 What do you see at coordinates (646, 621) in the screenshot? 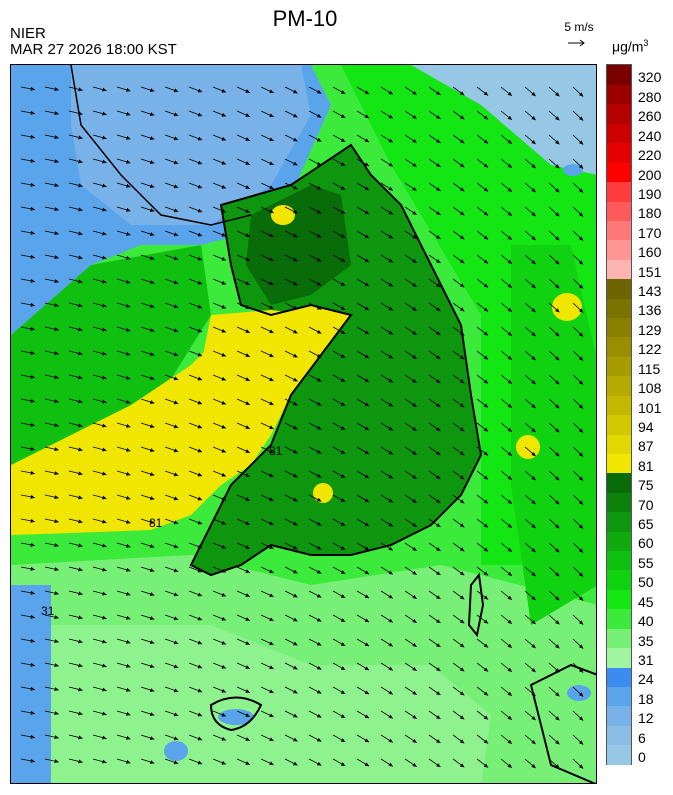
I see `legend-tick-label: 40` at bounding box center [646, 621].